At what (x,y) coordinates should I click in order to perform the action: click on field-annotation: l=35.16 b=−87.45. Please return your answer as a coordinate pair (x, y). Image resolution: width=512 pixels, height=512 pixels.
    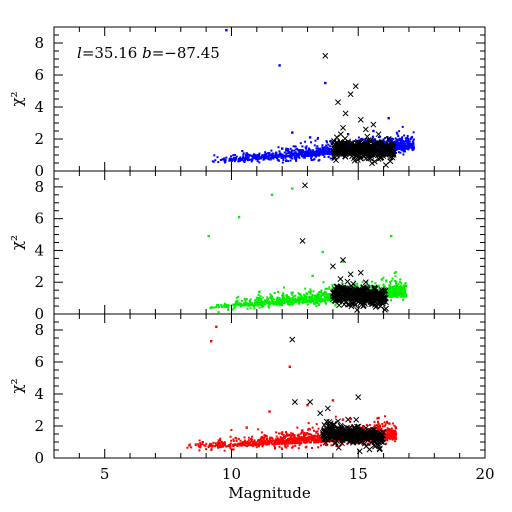
    Looking at the image, I should click on (148, 53).